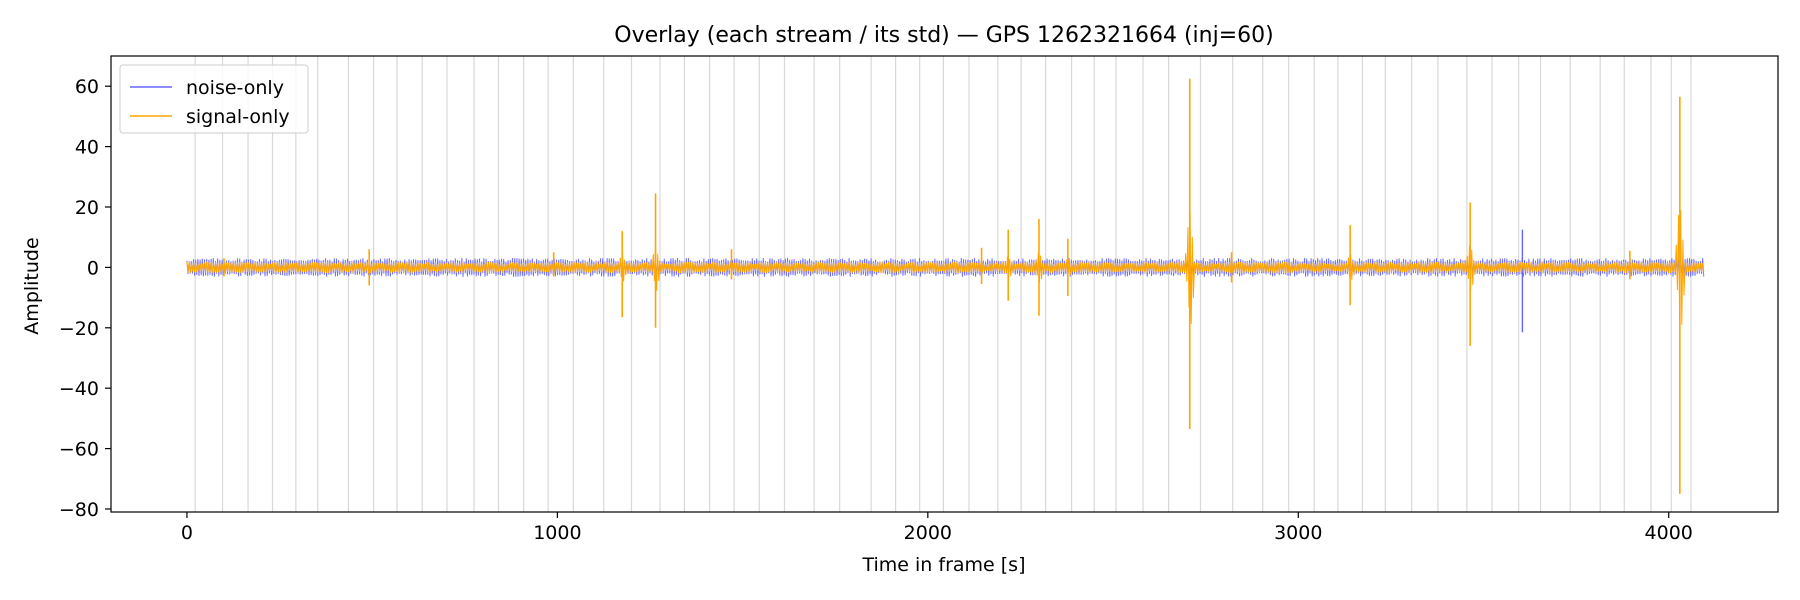 The height and width of the screenshot is (600, 1800). Describe the element at coordinates (928, 533) in the screenshot. I see `x-tick-label: 2000` at that location.